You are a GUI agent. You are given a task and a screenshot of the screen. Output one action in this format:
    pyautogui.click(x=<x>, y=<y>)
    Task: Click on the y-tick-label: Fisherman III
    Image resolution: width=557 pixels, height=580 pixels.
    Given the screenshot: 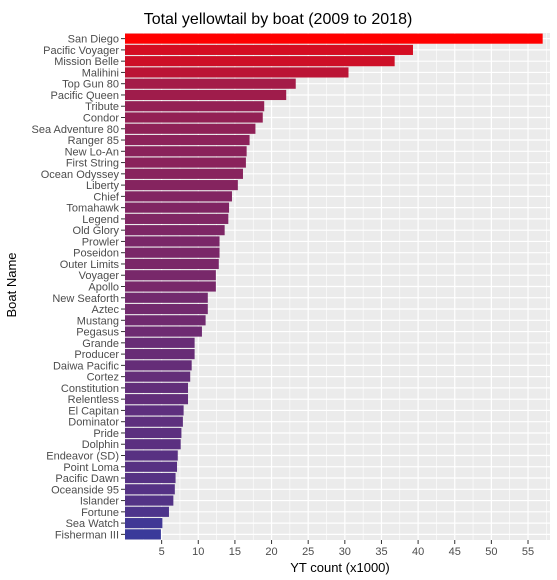 What is the action you would take?
    pyautogui.click(x=87, y=535)
    